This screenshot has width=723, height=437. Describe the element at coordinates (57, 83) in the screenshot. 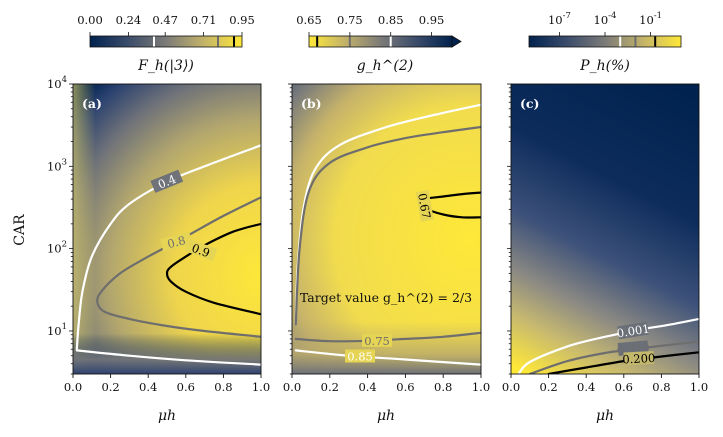

I see `y-tick-label: 10⁴` at that location.